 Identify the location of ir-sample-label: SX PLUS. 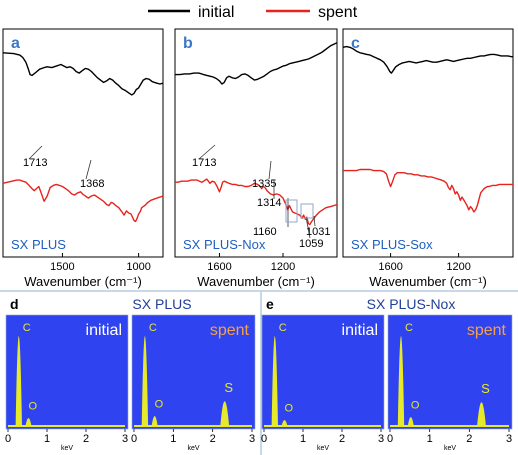
(38, 244).